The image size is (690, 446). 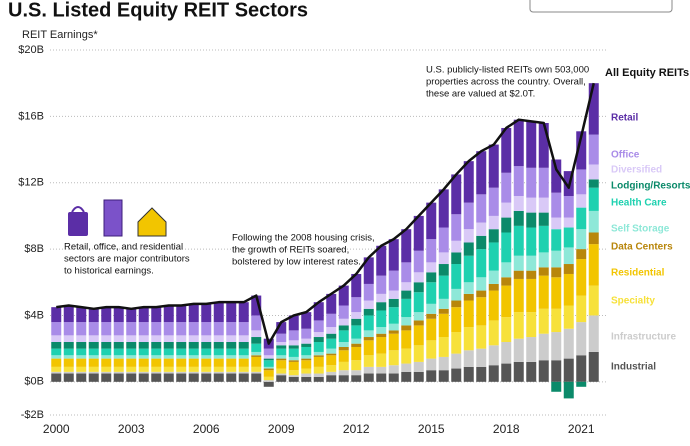 What do you see at coordinates (601, 6) in the screenshot?
I see `top-button` at bounding box center [601, 6].